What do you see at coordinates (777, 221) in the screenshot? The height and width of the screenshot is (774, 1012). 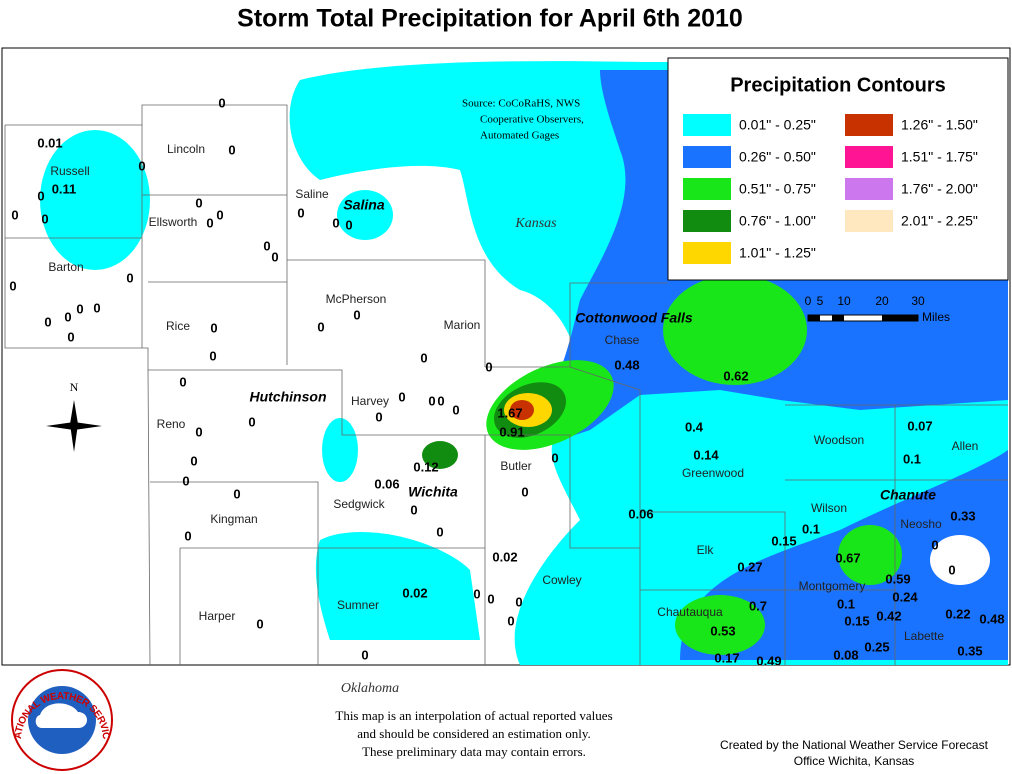 I see `legend-label: 0.76" - 1.00"` at bounding box center [777, 221].